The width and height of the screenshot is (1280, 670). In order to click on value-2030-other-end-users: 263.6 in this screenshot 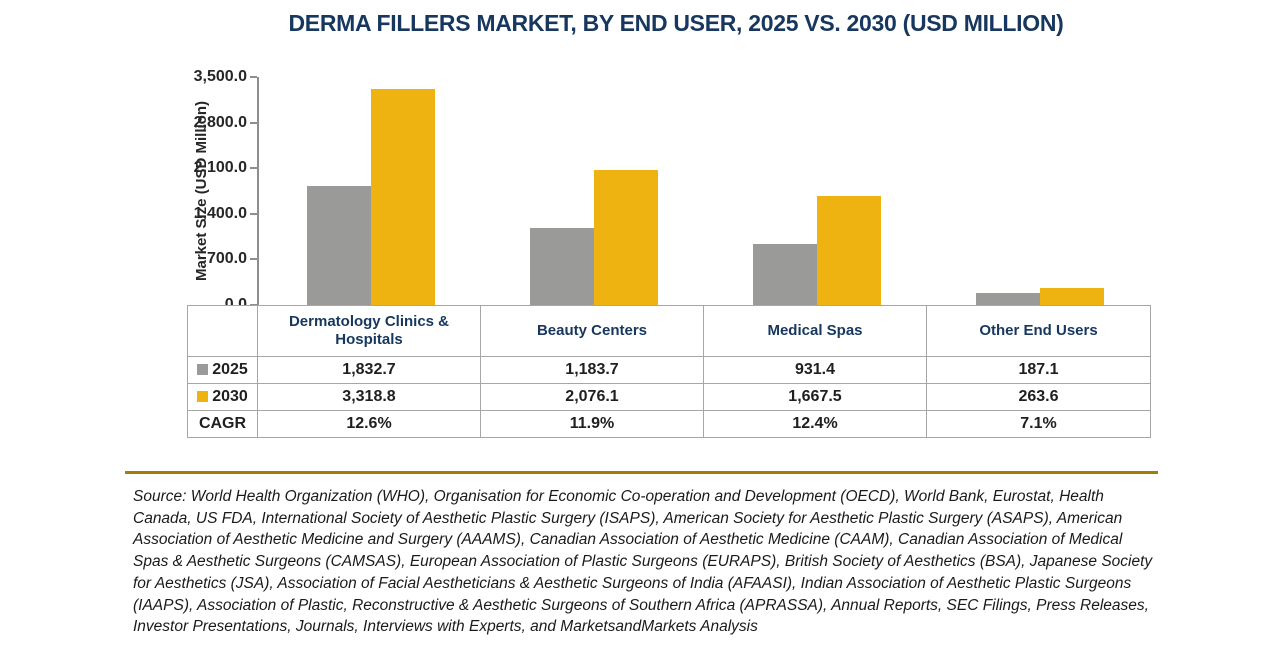, I will do `click(1038, 397)`.